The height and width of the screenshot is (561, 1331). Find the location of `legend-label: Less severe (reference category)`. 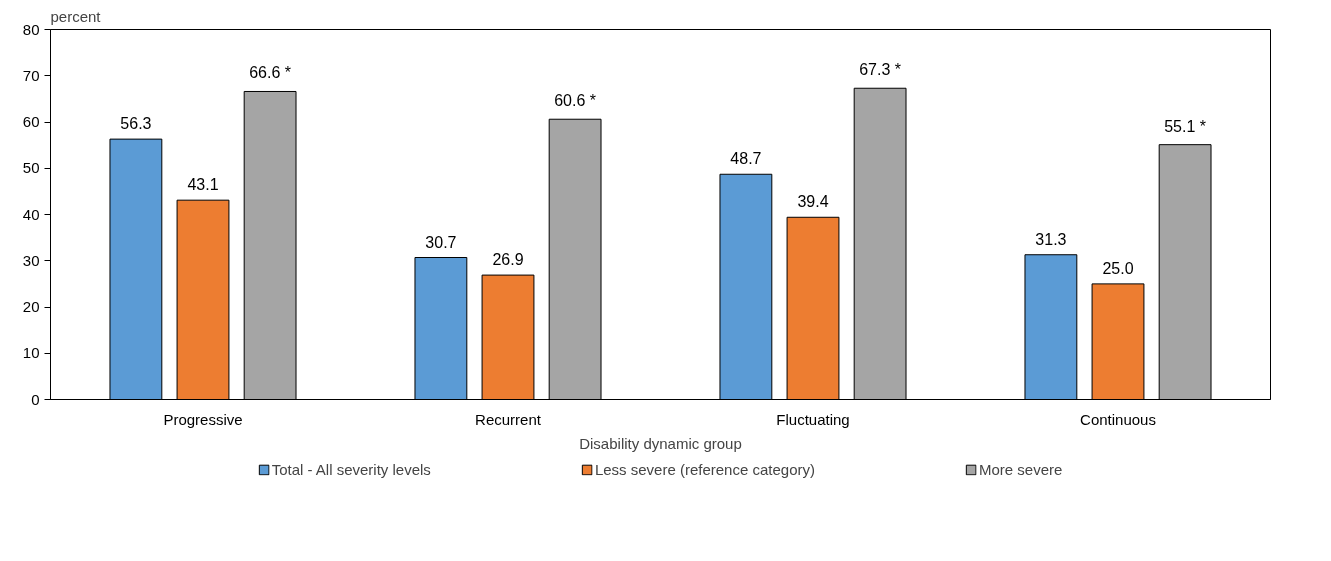

legend-label: Less severe (reference category) is located at coordinates (704, 469).